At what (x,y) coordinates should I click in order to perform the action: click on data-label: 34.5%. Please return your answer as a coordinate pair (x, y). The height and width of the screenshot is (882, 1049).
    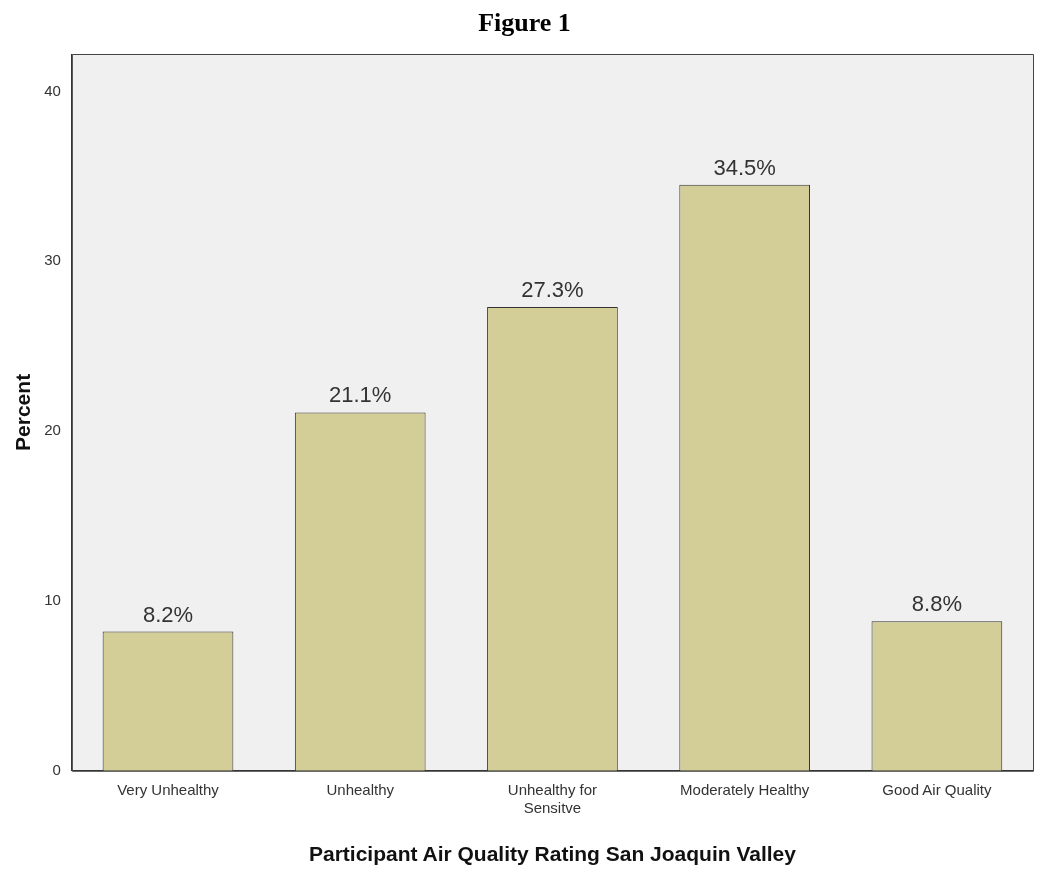
    Looking at the image, I should click on (744, 167).